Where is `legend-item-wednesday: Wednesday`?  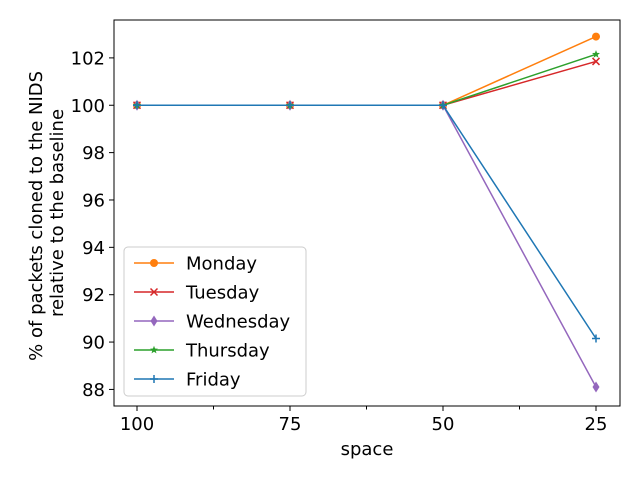 legend-item-wednesday: Wednesday is located at coordinates (212, 322).